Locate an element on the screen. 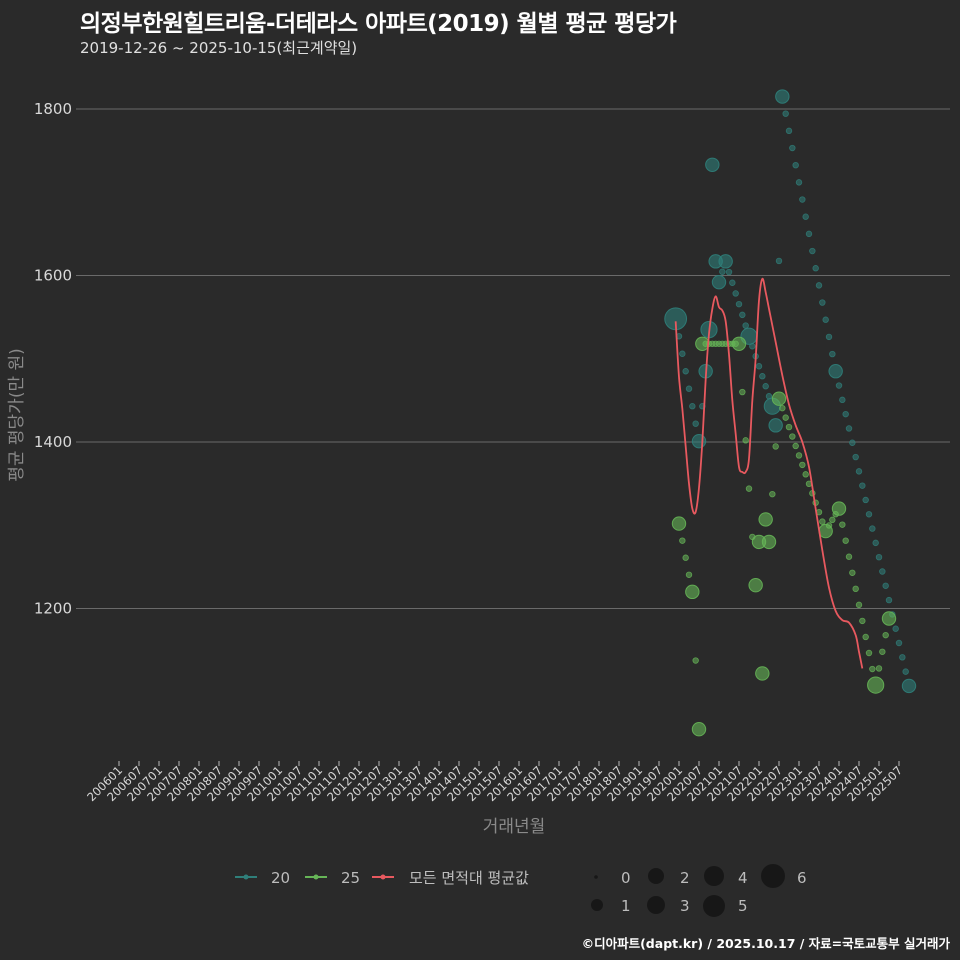  legend-item-0: 20 is located at coordinates (262, 878).